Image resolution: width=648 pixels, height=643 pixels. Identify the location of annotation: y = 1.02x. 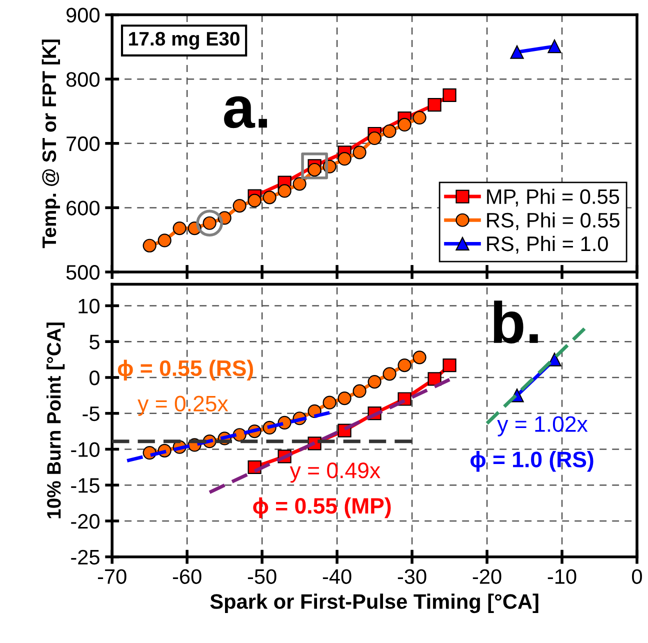
(542, 426).